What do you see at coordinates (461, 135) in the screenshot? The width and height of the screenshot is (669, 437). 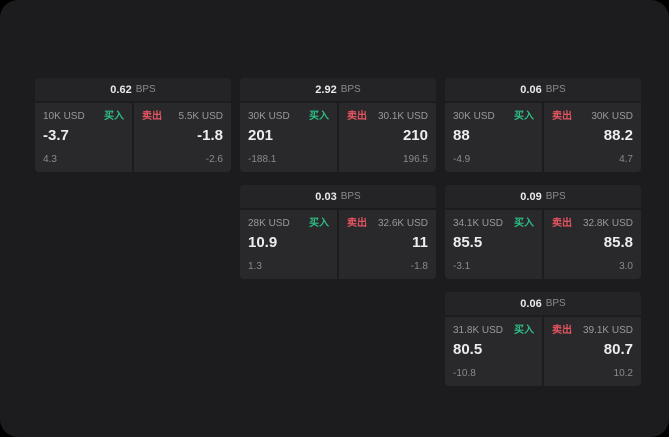 I see `buy-price: 88` at bounding box center [461, 135].